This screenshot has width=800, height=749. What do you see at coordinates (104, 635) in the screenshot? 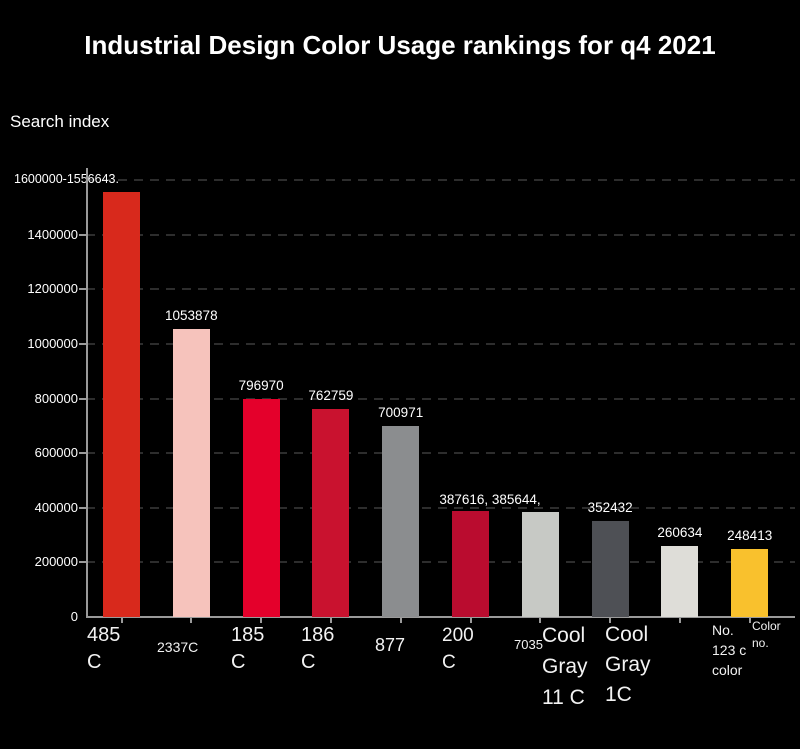
I see `x-axis-label-line: 485` at bounding box center [104, 635].